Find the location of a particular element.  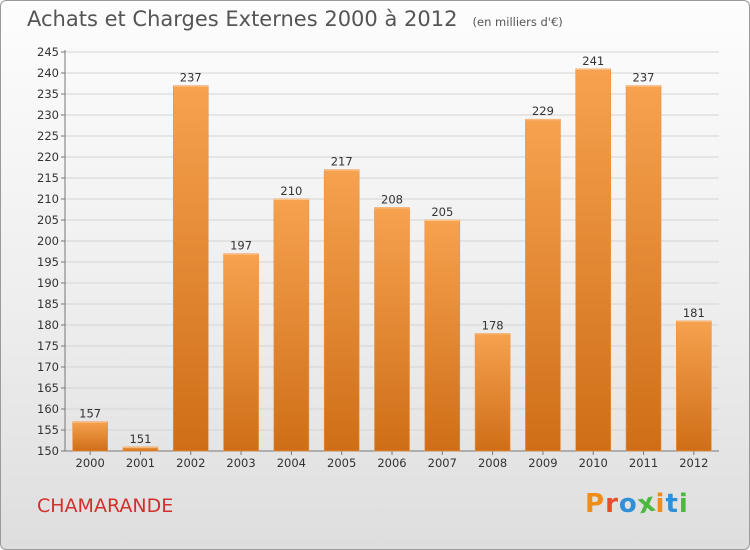

data-label: 178 is located at coordinates (493, 325).